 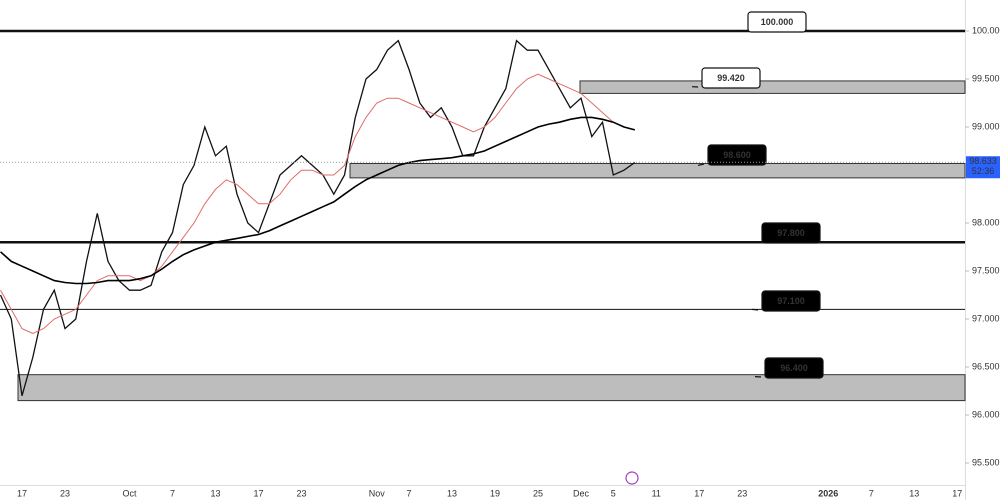 What do you see at coordinates (986, 270) in the screenshot?
I see `y-tick-label: 97.500` at bounding box center [986, 270].